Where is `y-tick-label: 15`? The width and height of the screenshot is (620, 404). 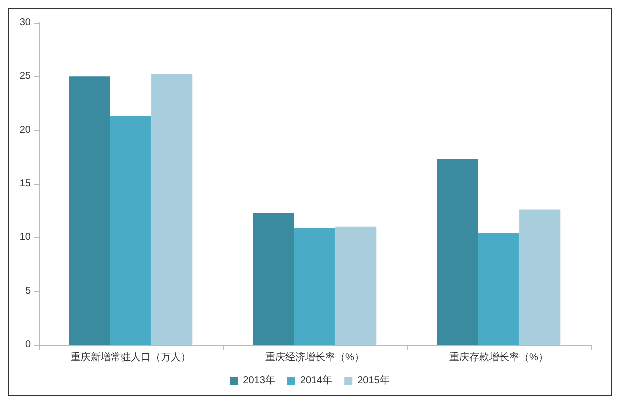 y-tick-label: 15 is located at coordinates (26, 184).